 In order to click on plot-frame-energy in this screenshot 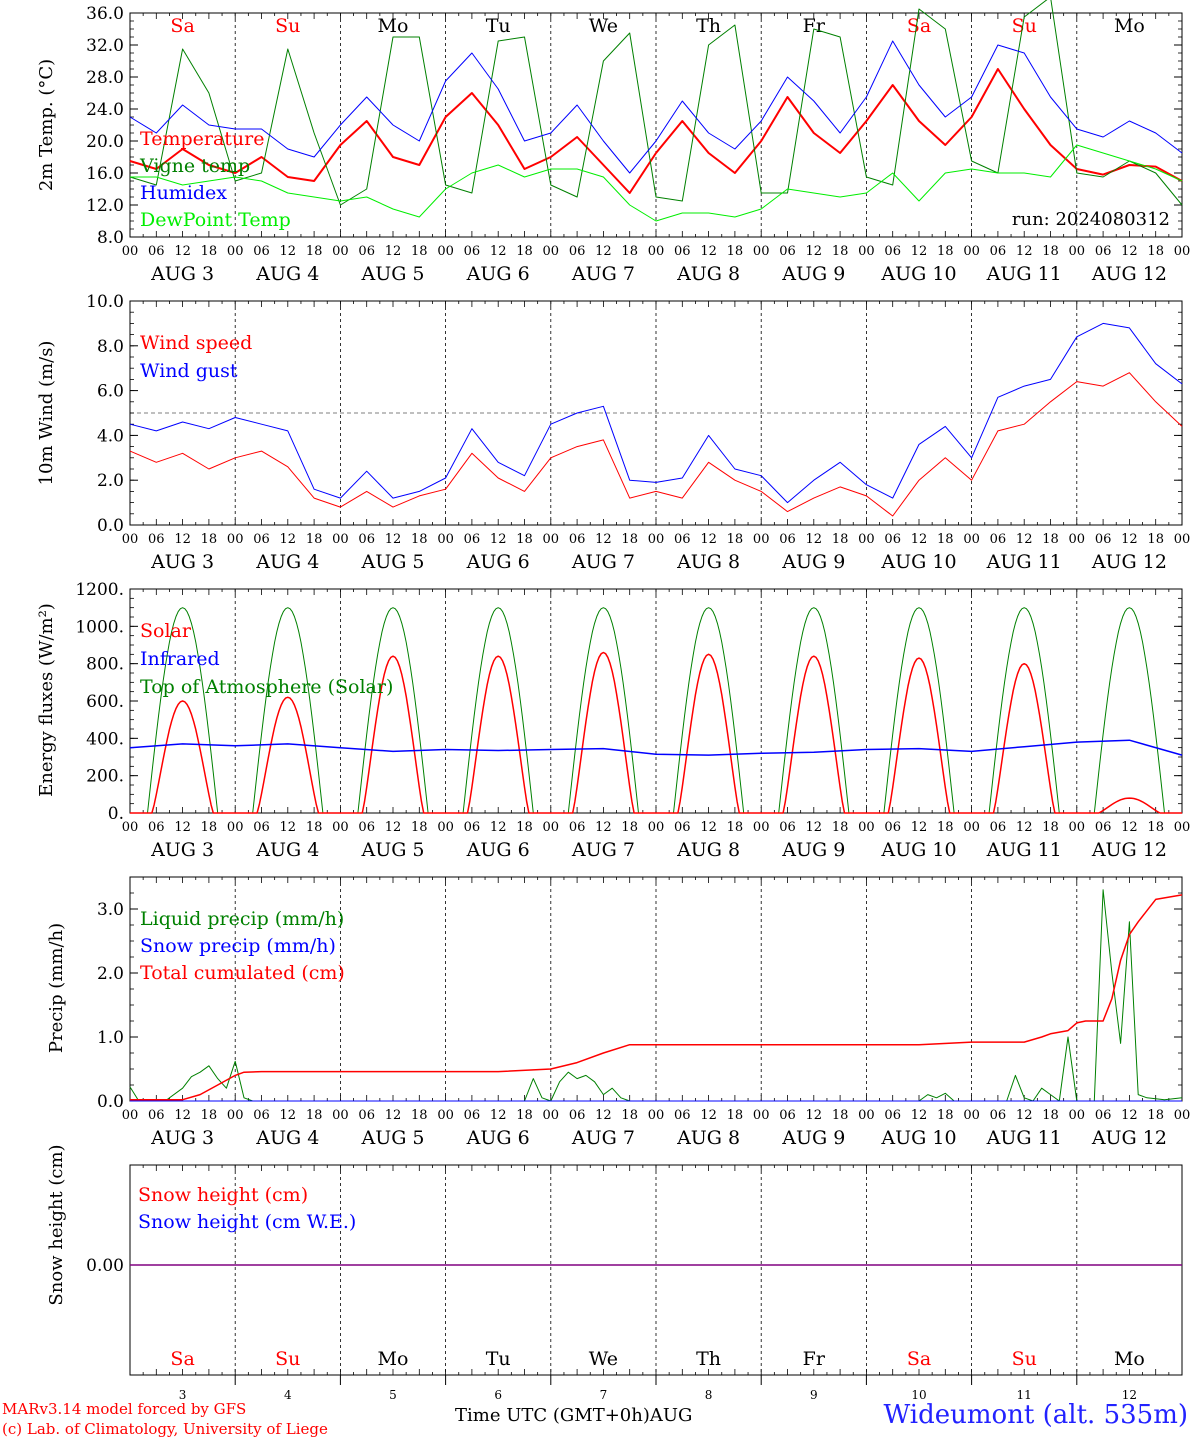, I will do `click(656, 701)`.